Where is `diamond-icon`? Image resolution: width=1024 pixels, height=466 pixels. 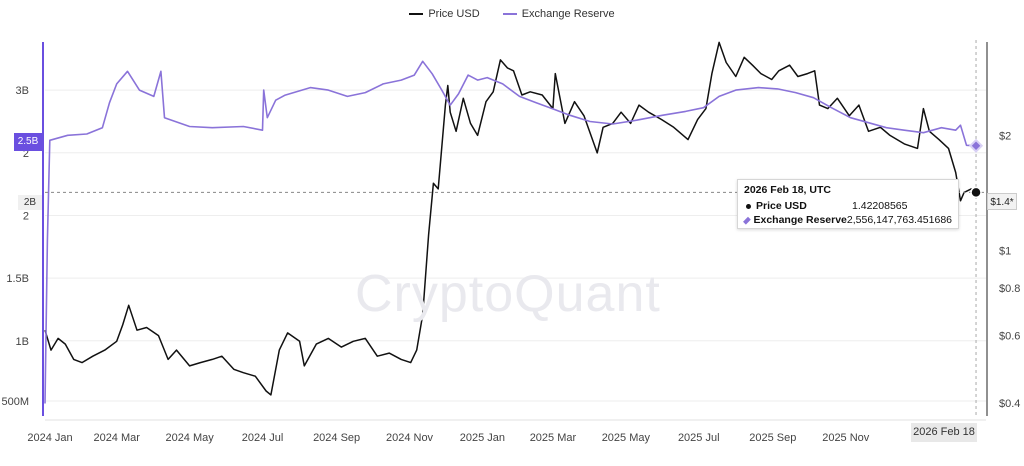
diamond-icon is located at coordinates (747, 220).